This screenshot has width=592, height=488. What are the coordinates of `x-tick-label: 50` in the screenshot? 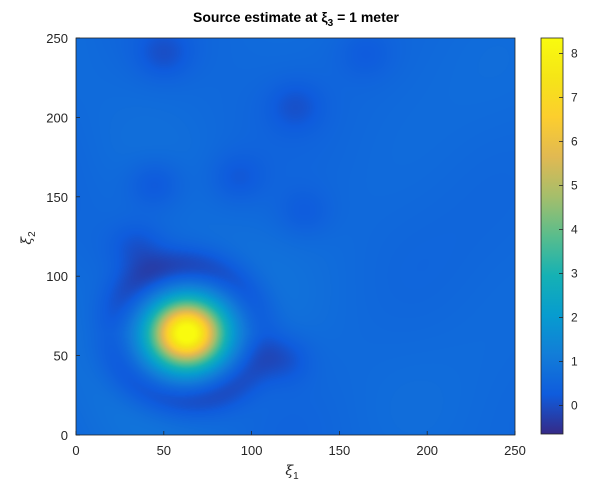 It's located at (164, 450).